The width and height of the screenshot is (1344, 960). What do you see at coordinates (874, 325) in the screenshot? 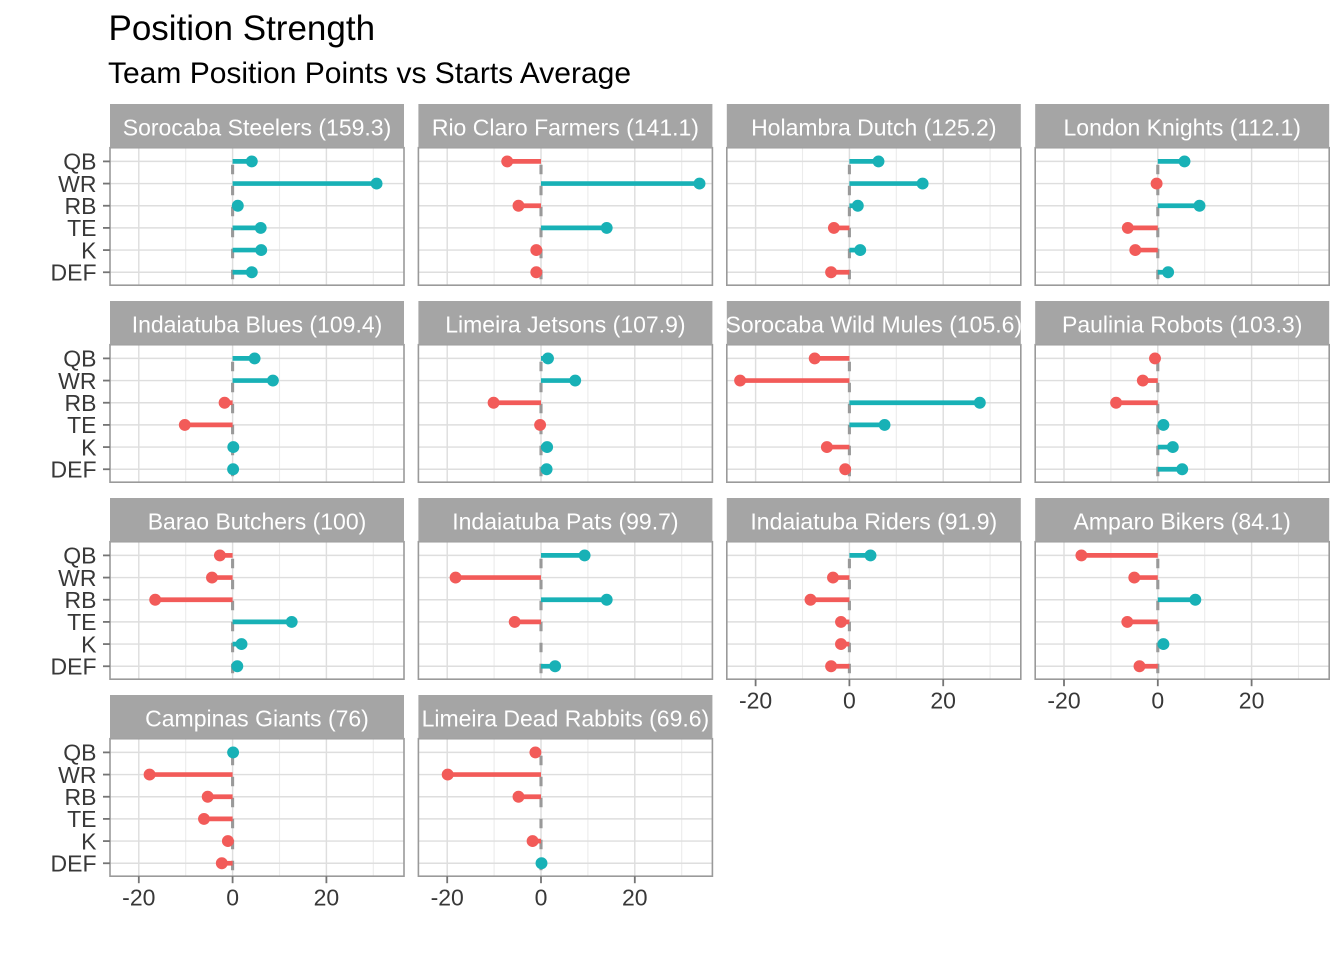
I see `svg-text: Sorocaba Wild Mules (105.6)` at bounding box center [874, 325].